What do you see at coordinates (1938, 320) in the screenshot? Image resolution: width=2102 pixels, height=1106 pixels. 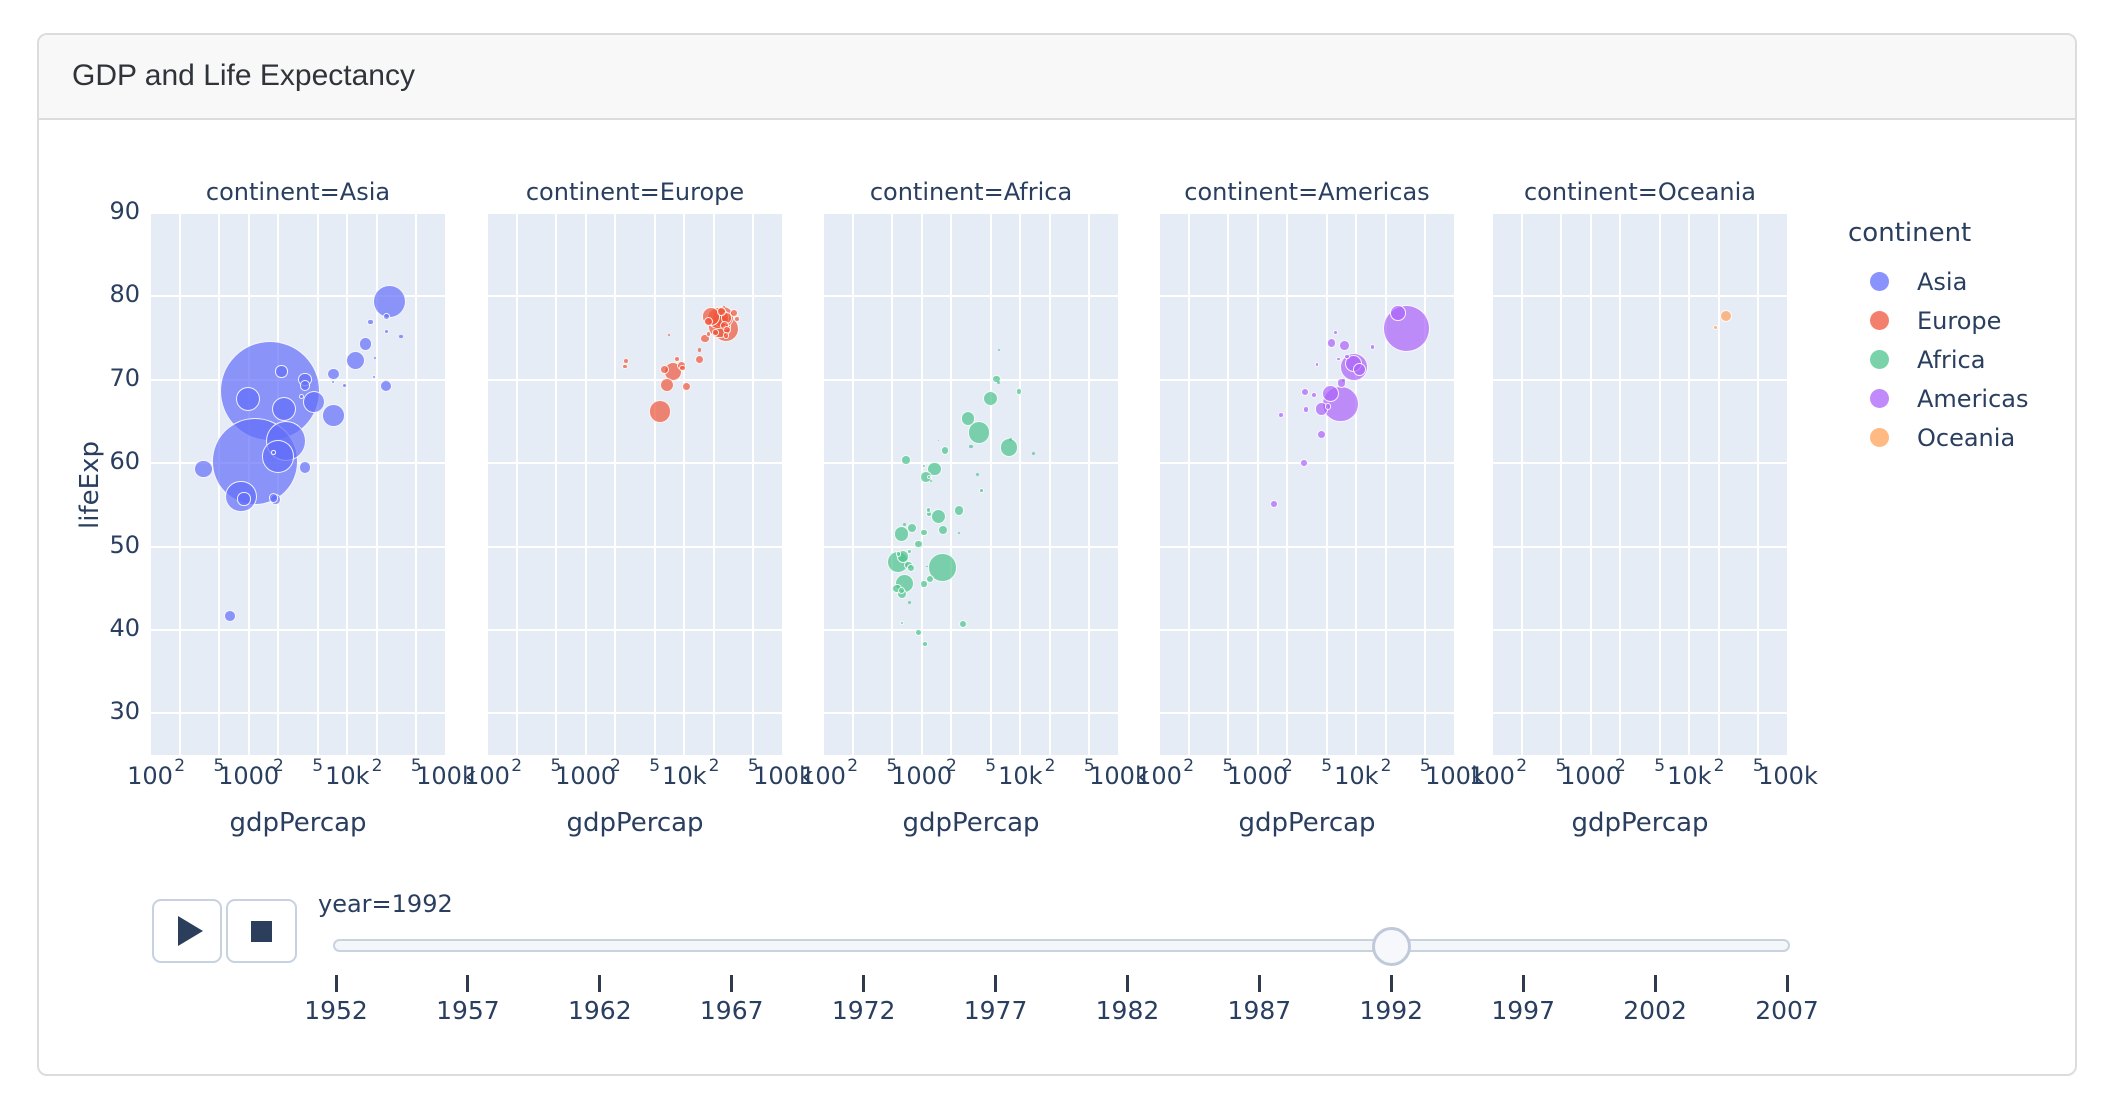 I see `legend-item-europe: Europe` at bounding box center [1938, 320].